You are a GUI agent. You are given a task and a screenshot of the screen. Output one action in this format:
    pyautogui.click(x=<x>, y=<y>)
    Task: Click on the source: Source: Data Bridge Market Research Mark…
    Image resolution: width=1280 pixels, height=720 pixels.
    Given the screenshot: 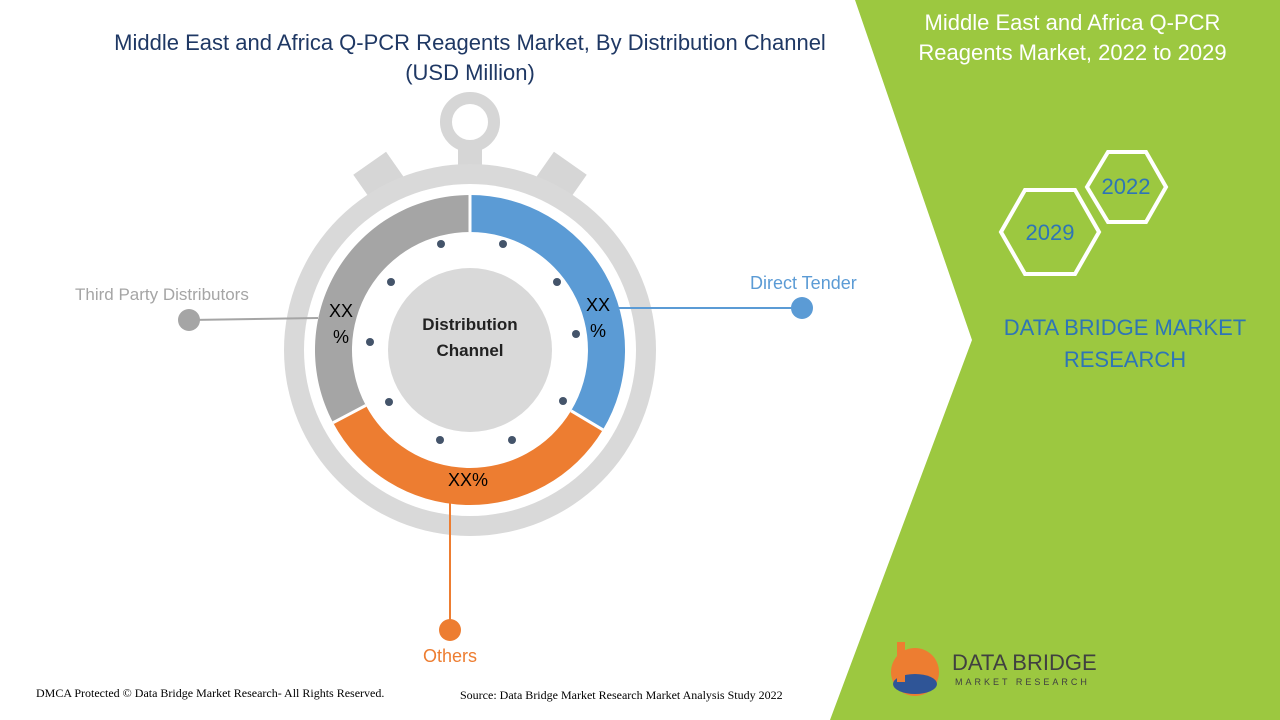 What is the action you would take?
    pyautogui.click(x=621, y=695)
    